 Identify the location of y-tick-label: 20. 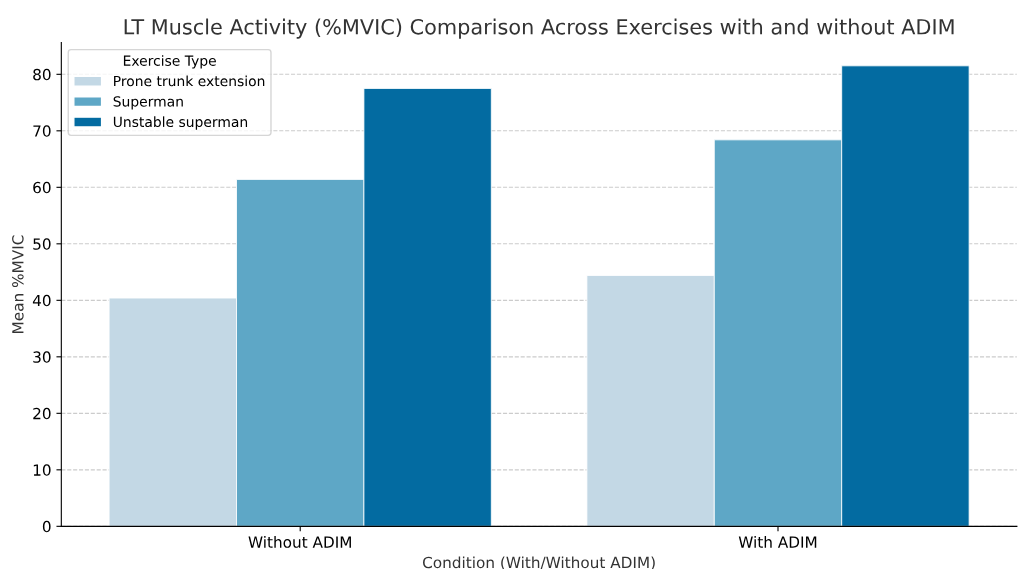
(42, 413).